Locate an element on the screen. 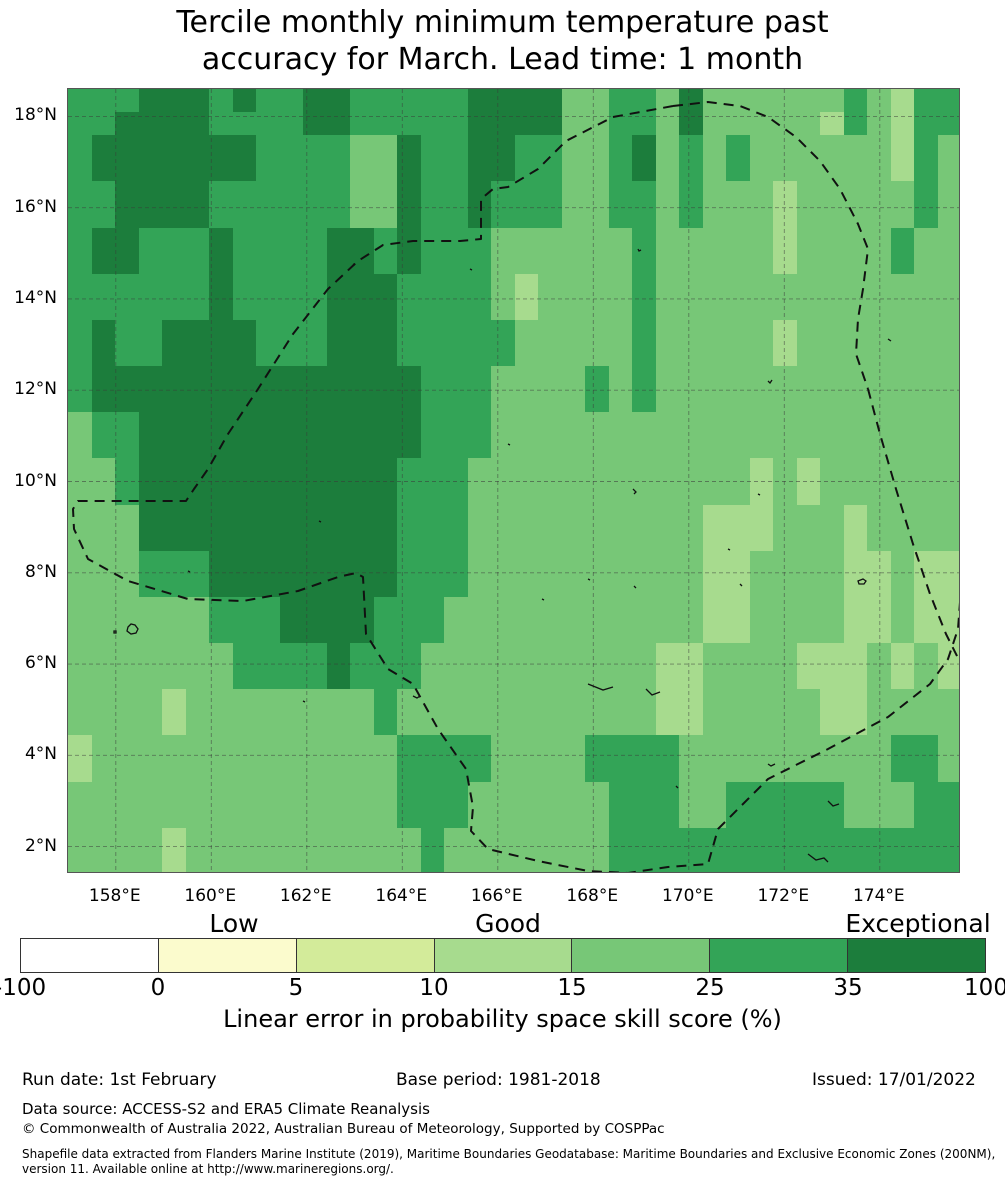 Image resolution: width=1005 pixels, height=1185 pixels. colorbar-tick-label: 25 is located at coordinates (710, 988).